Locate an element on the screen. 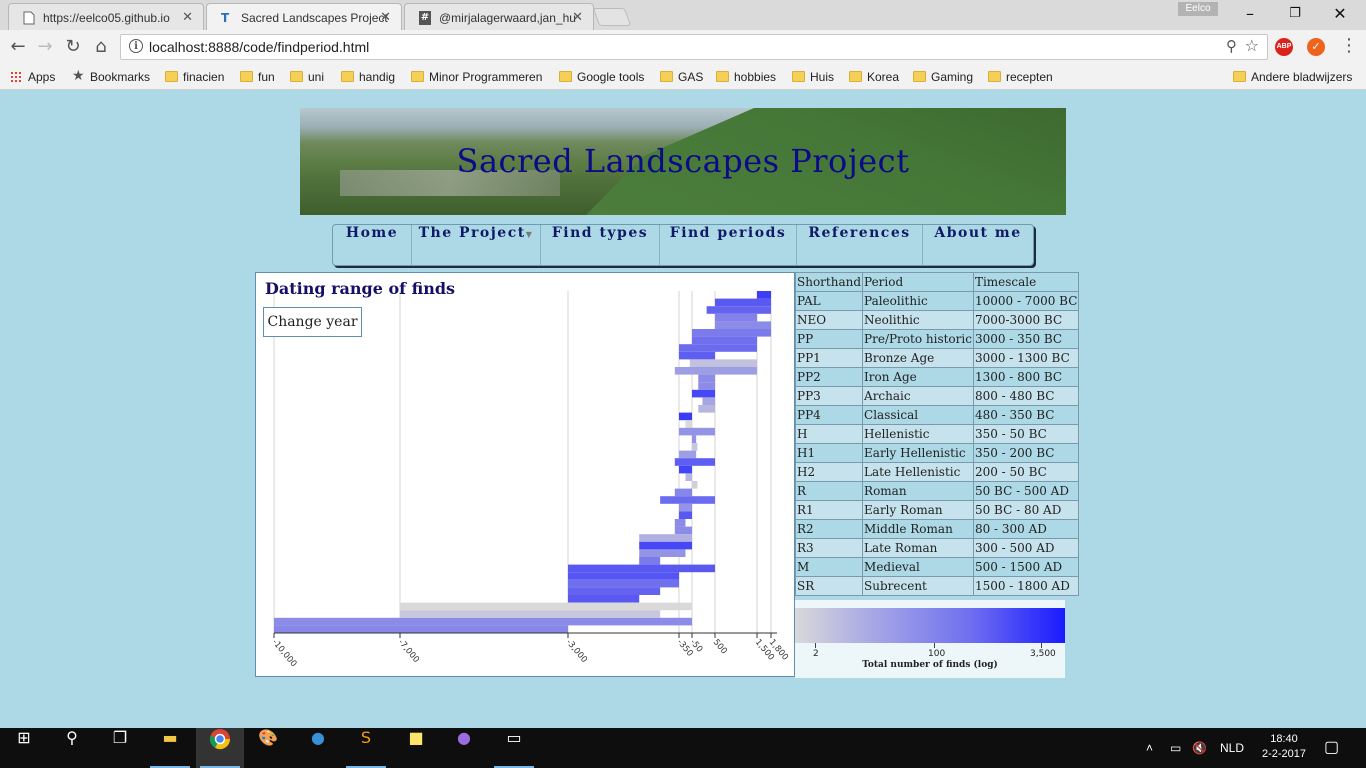 The width and height of the screenshot is (1366, 768). url-text: localhost:8888/code/findperiod.html is located at coordinates (259, 47).